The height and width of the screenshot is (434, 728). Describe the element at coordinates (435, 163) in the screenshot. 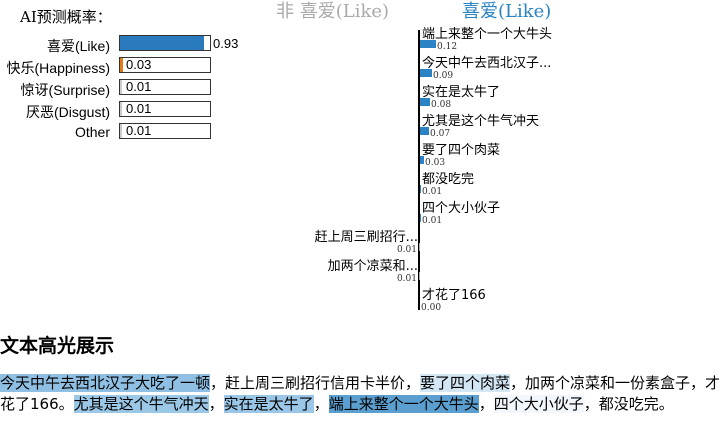

I see `word-value: 0.03` at that location.